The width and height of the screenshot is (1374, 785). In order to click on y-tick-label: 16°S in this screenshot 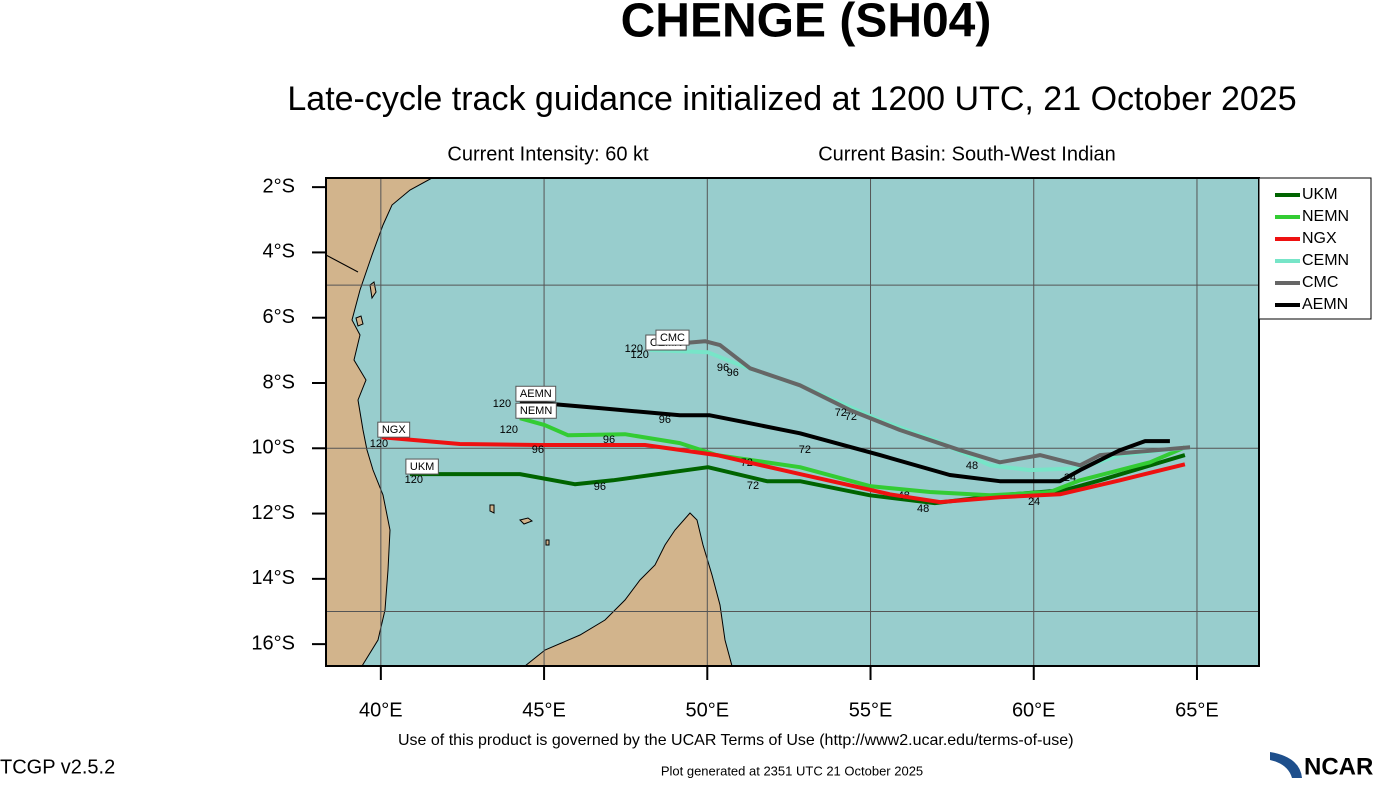, I will do `click(273, 643)`.